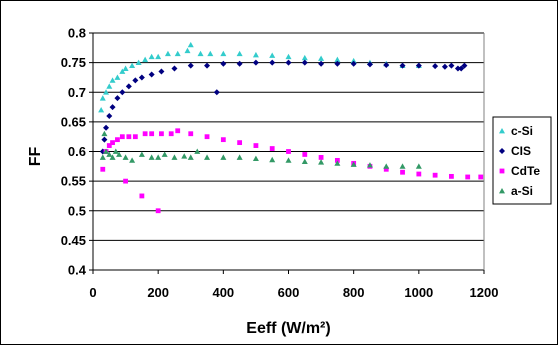 This screenshot has width=560, height=347. I want to click on x-tick-label: 1200, so click(484, 292).